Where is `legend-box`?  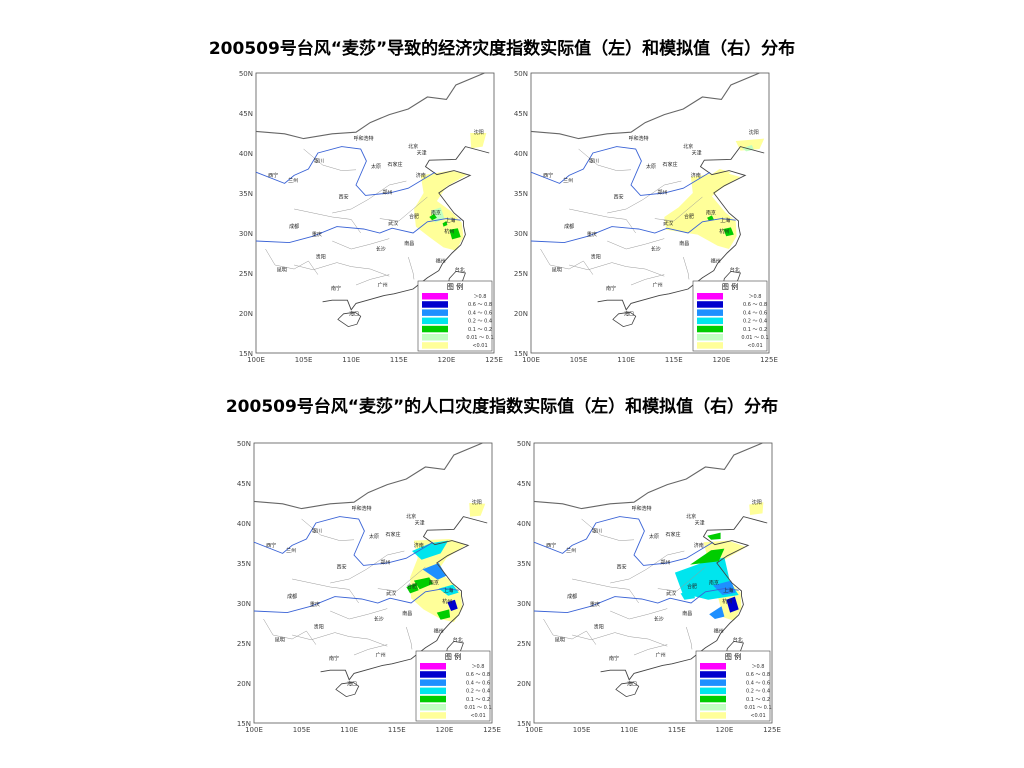 legend-box is located at coordinates (733, 686).